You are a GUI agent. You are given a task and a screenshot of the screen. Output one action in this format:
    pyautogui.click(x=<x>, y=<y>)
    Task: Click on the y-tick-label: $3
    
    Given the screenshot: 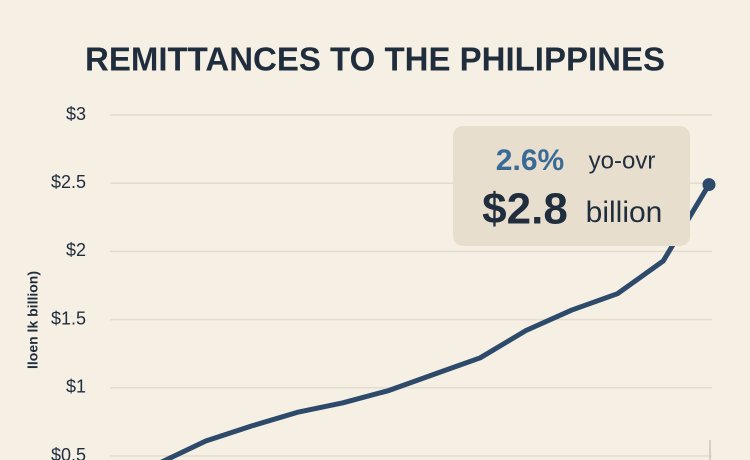 What is the action you would take?
    pyautogui.click(x=76, y=114)
    